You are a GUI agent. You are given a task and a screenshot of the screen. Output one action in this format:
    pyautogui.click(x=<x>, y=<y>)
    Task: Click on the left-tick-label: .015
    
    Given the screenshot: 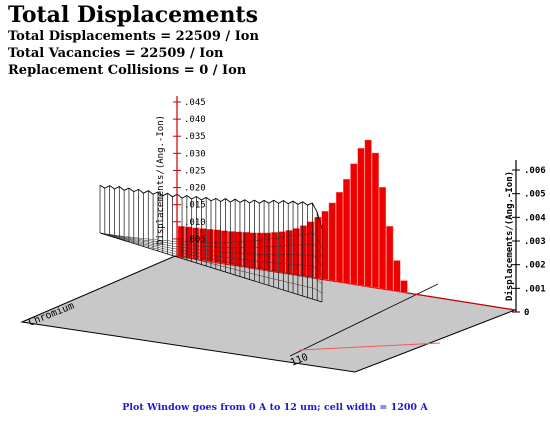 What is the action you would take?
    pyautogui.click(x=195, y=206)
    